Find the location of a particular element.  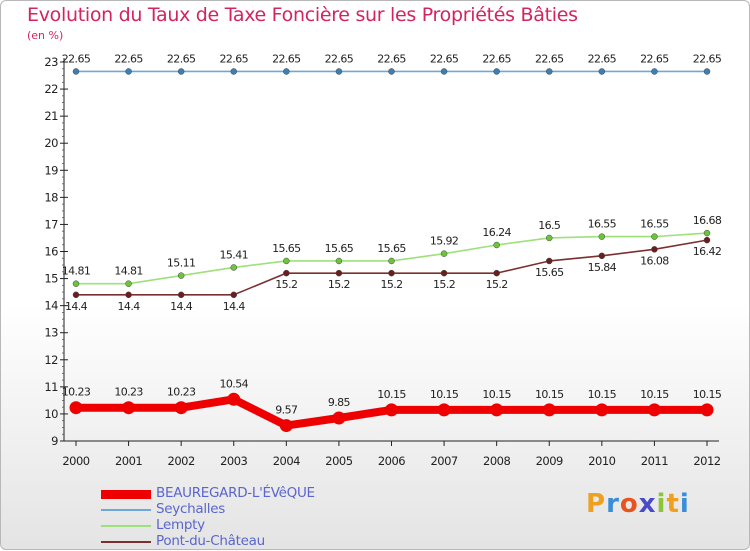

y-tick-label: 22 is located at coordinates (51, 89).